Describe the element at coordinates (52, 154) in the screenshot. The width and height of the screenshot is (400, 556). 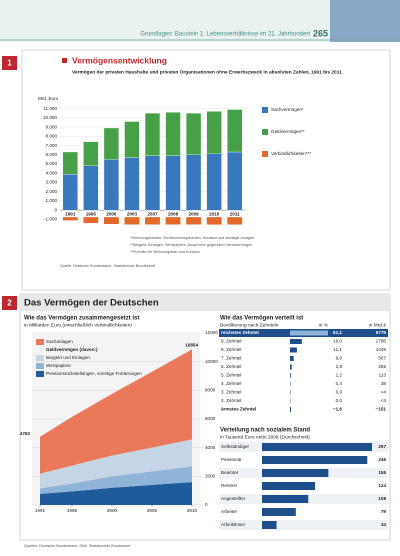
I see `y-tick-label: 6.000` at that location.